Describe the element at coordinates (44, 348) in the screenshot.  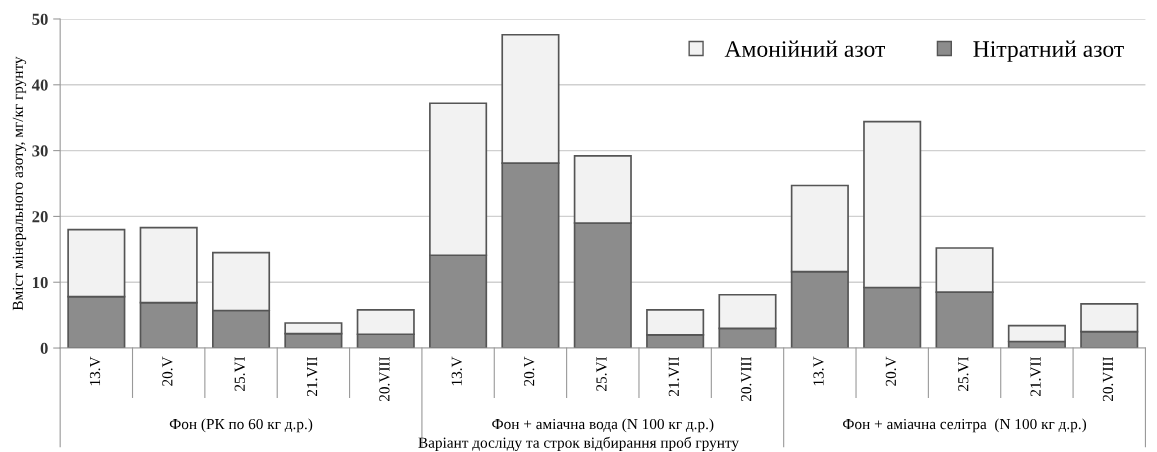
I see `y-tick-label: 0` at that location.